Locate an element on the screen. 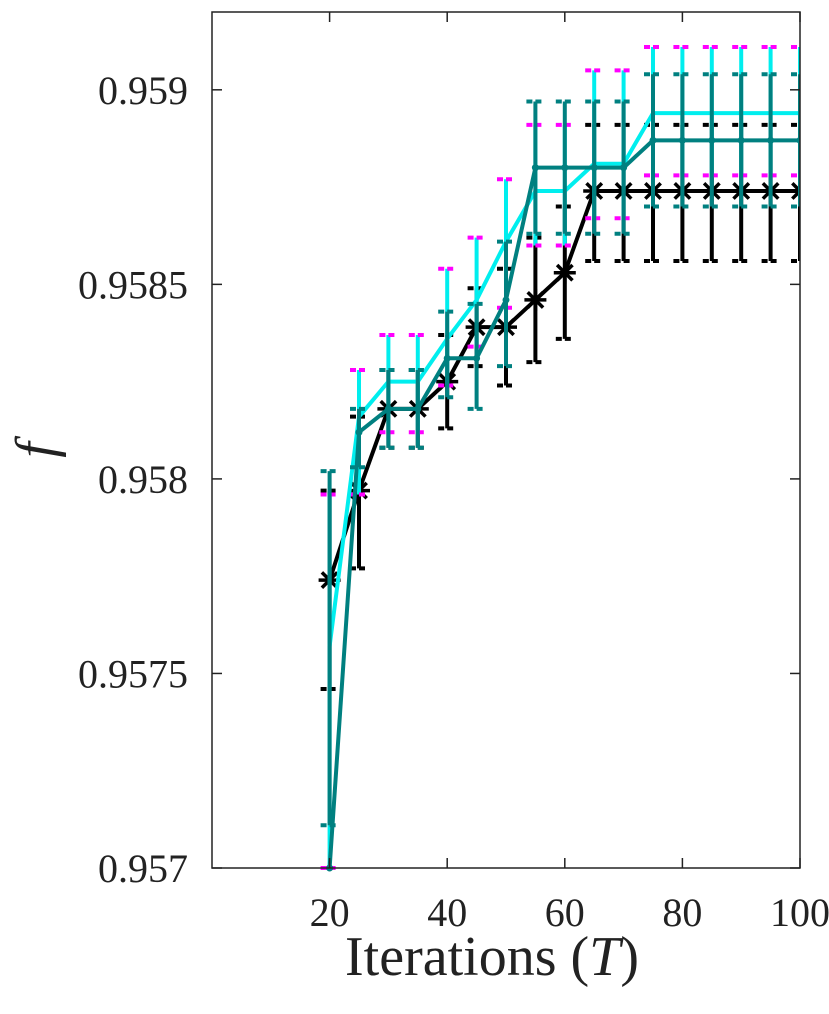 This screenshot has height=1014, width=829. x-tick-label: 20 is located at coordinates (330, 912).